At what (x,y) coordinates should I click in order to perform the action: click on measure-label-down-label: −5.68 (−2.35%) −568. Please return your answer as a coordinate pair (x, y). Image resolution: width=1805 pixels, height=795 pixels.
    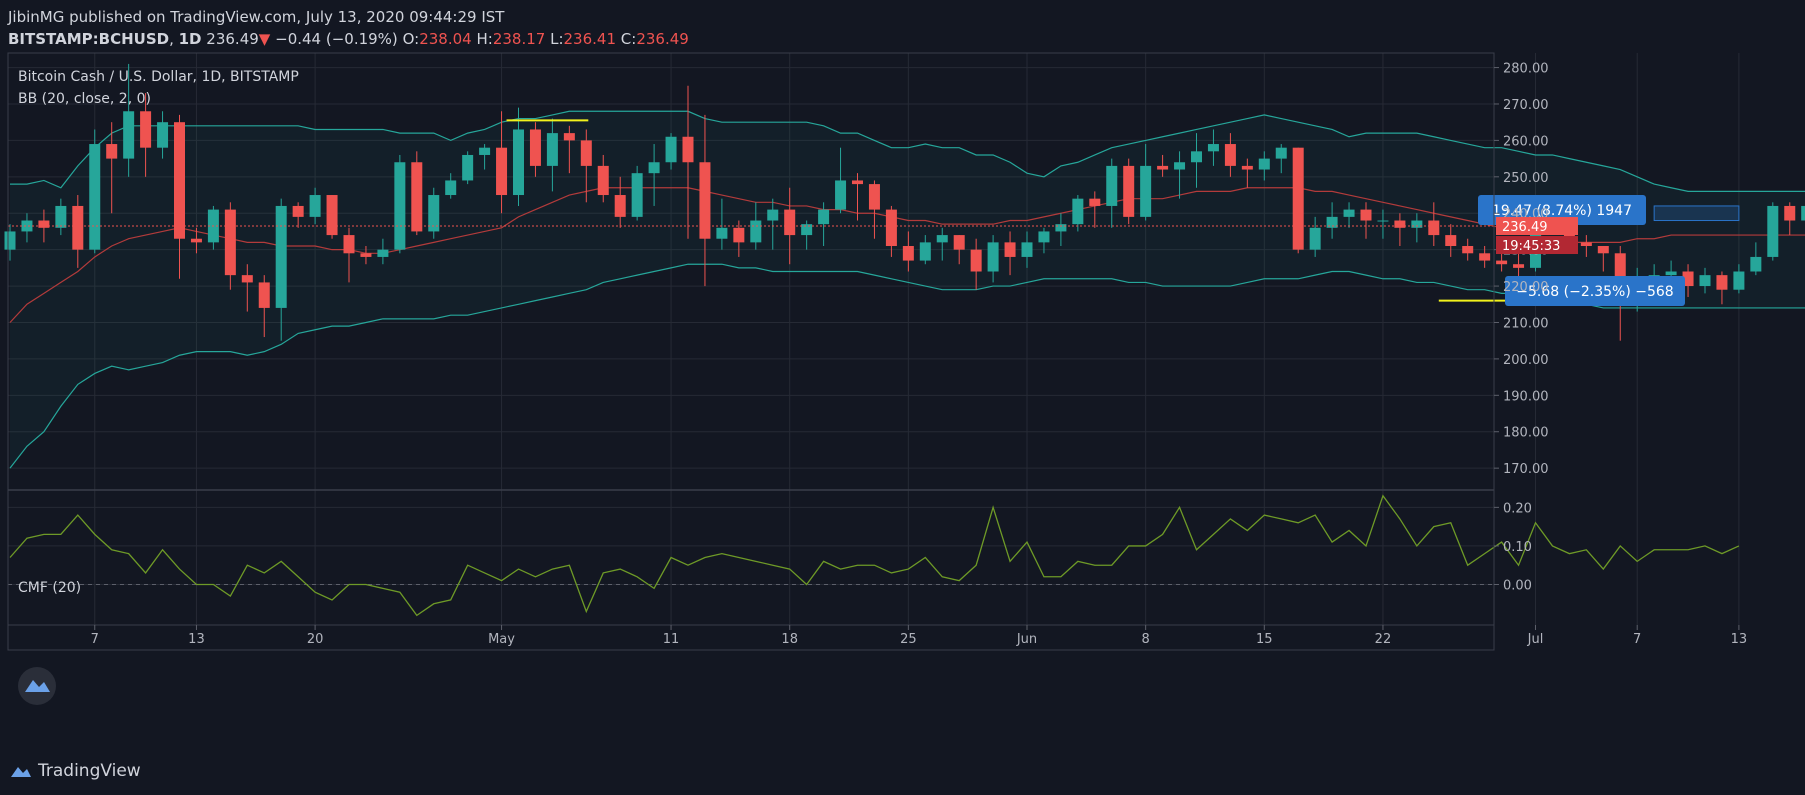
    Looking at the image, I should click on (1594, 292).